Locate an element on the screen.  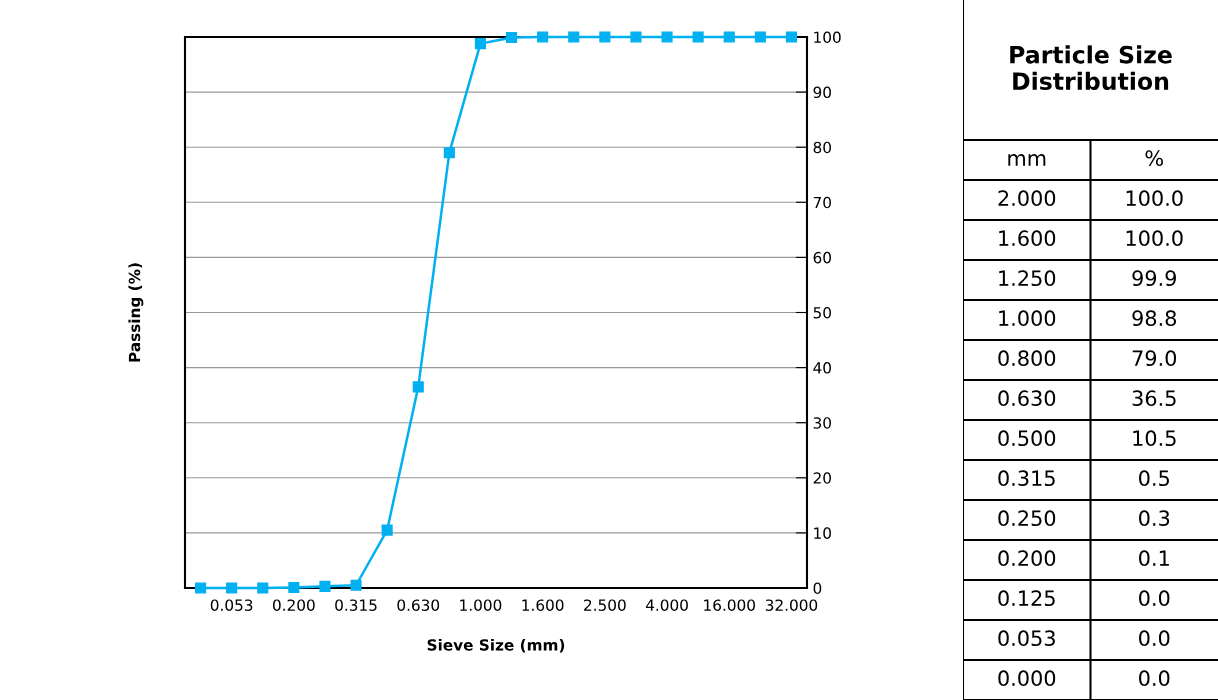
category-label: 0.000 is located at coordinates (1027, 678).